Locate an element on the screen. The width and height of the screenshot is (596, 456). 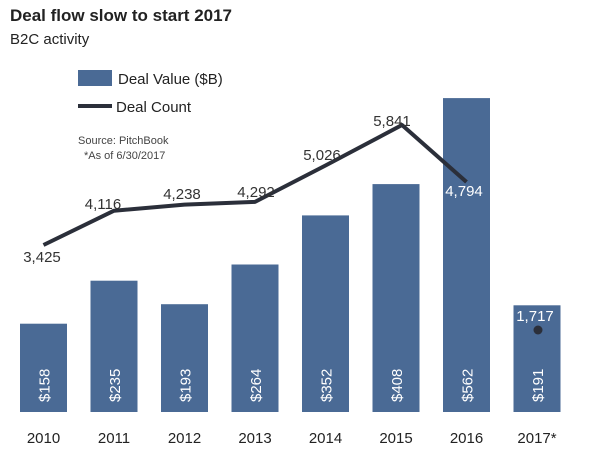
count-label: 5,841 is located at coordinates (392, 121).